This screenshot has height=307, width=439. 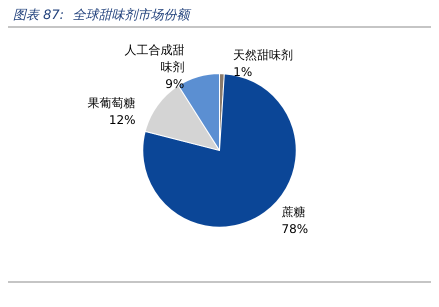 I want to click on data-label: 1%, so click(x=242, y=72).